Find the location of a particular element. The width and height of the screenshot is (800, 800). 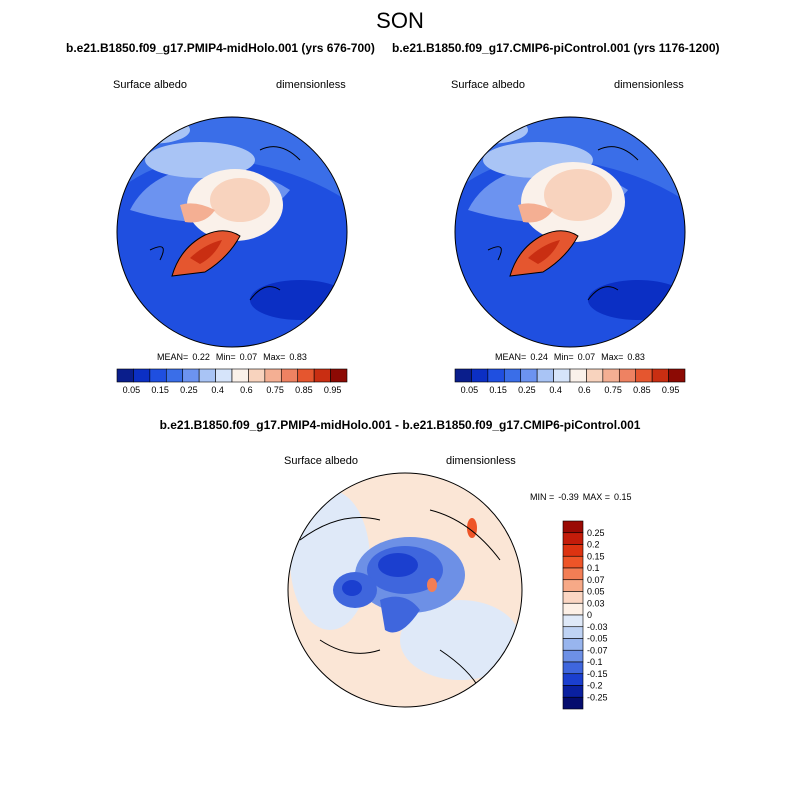

panel1-colorbar-tick-label: 0.15 is located at coordinates (160, 390).